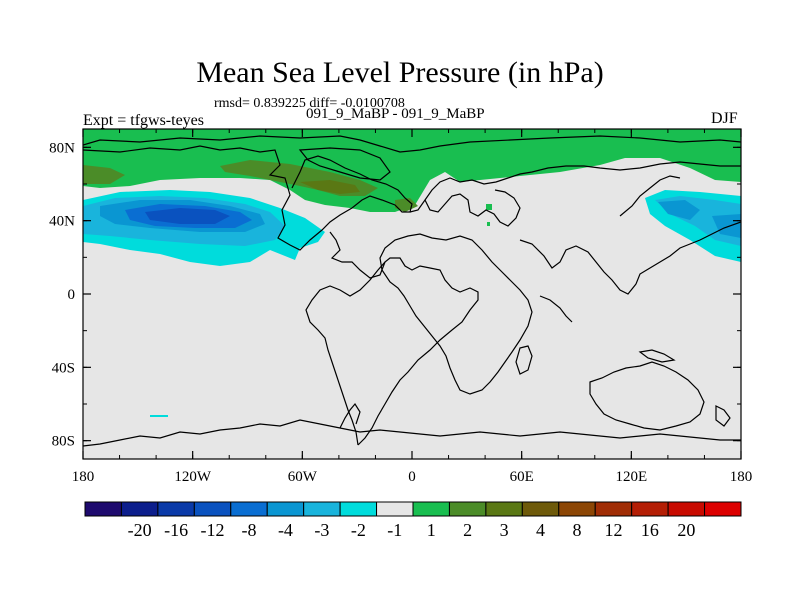 The width and height of the screenshot is (800, 600). I want to click on coastline-eurasia, so click(575, 187).